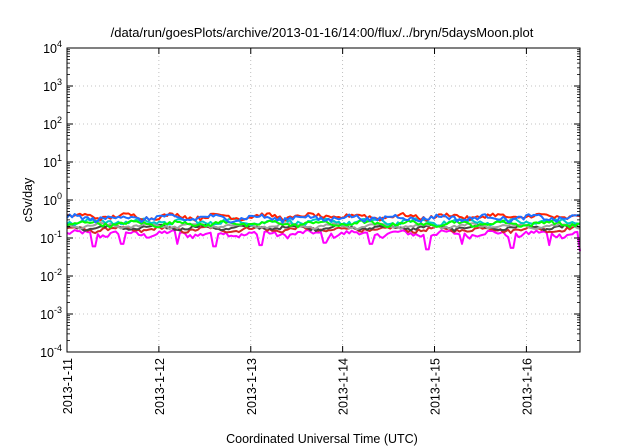 This screenshot has width=640, height=448. I want to click on x-tick-label: 2013-1-11, so click(68, 386).